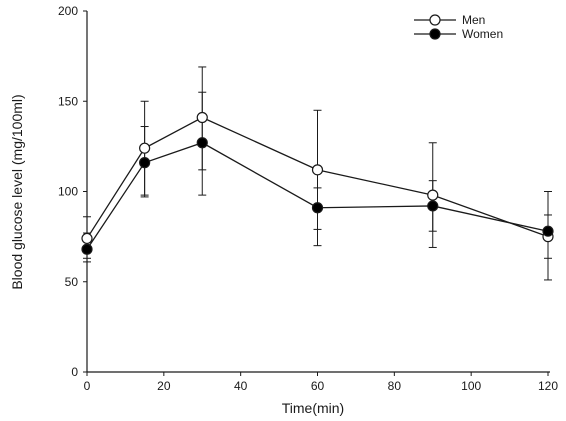 Image resolution: width=566 pixels, height=421 pixels. I want to click on y-tick-label: 150, so click(68, 101).